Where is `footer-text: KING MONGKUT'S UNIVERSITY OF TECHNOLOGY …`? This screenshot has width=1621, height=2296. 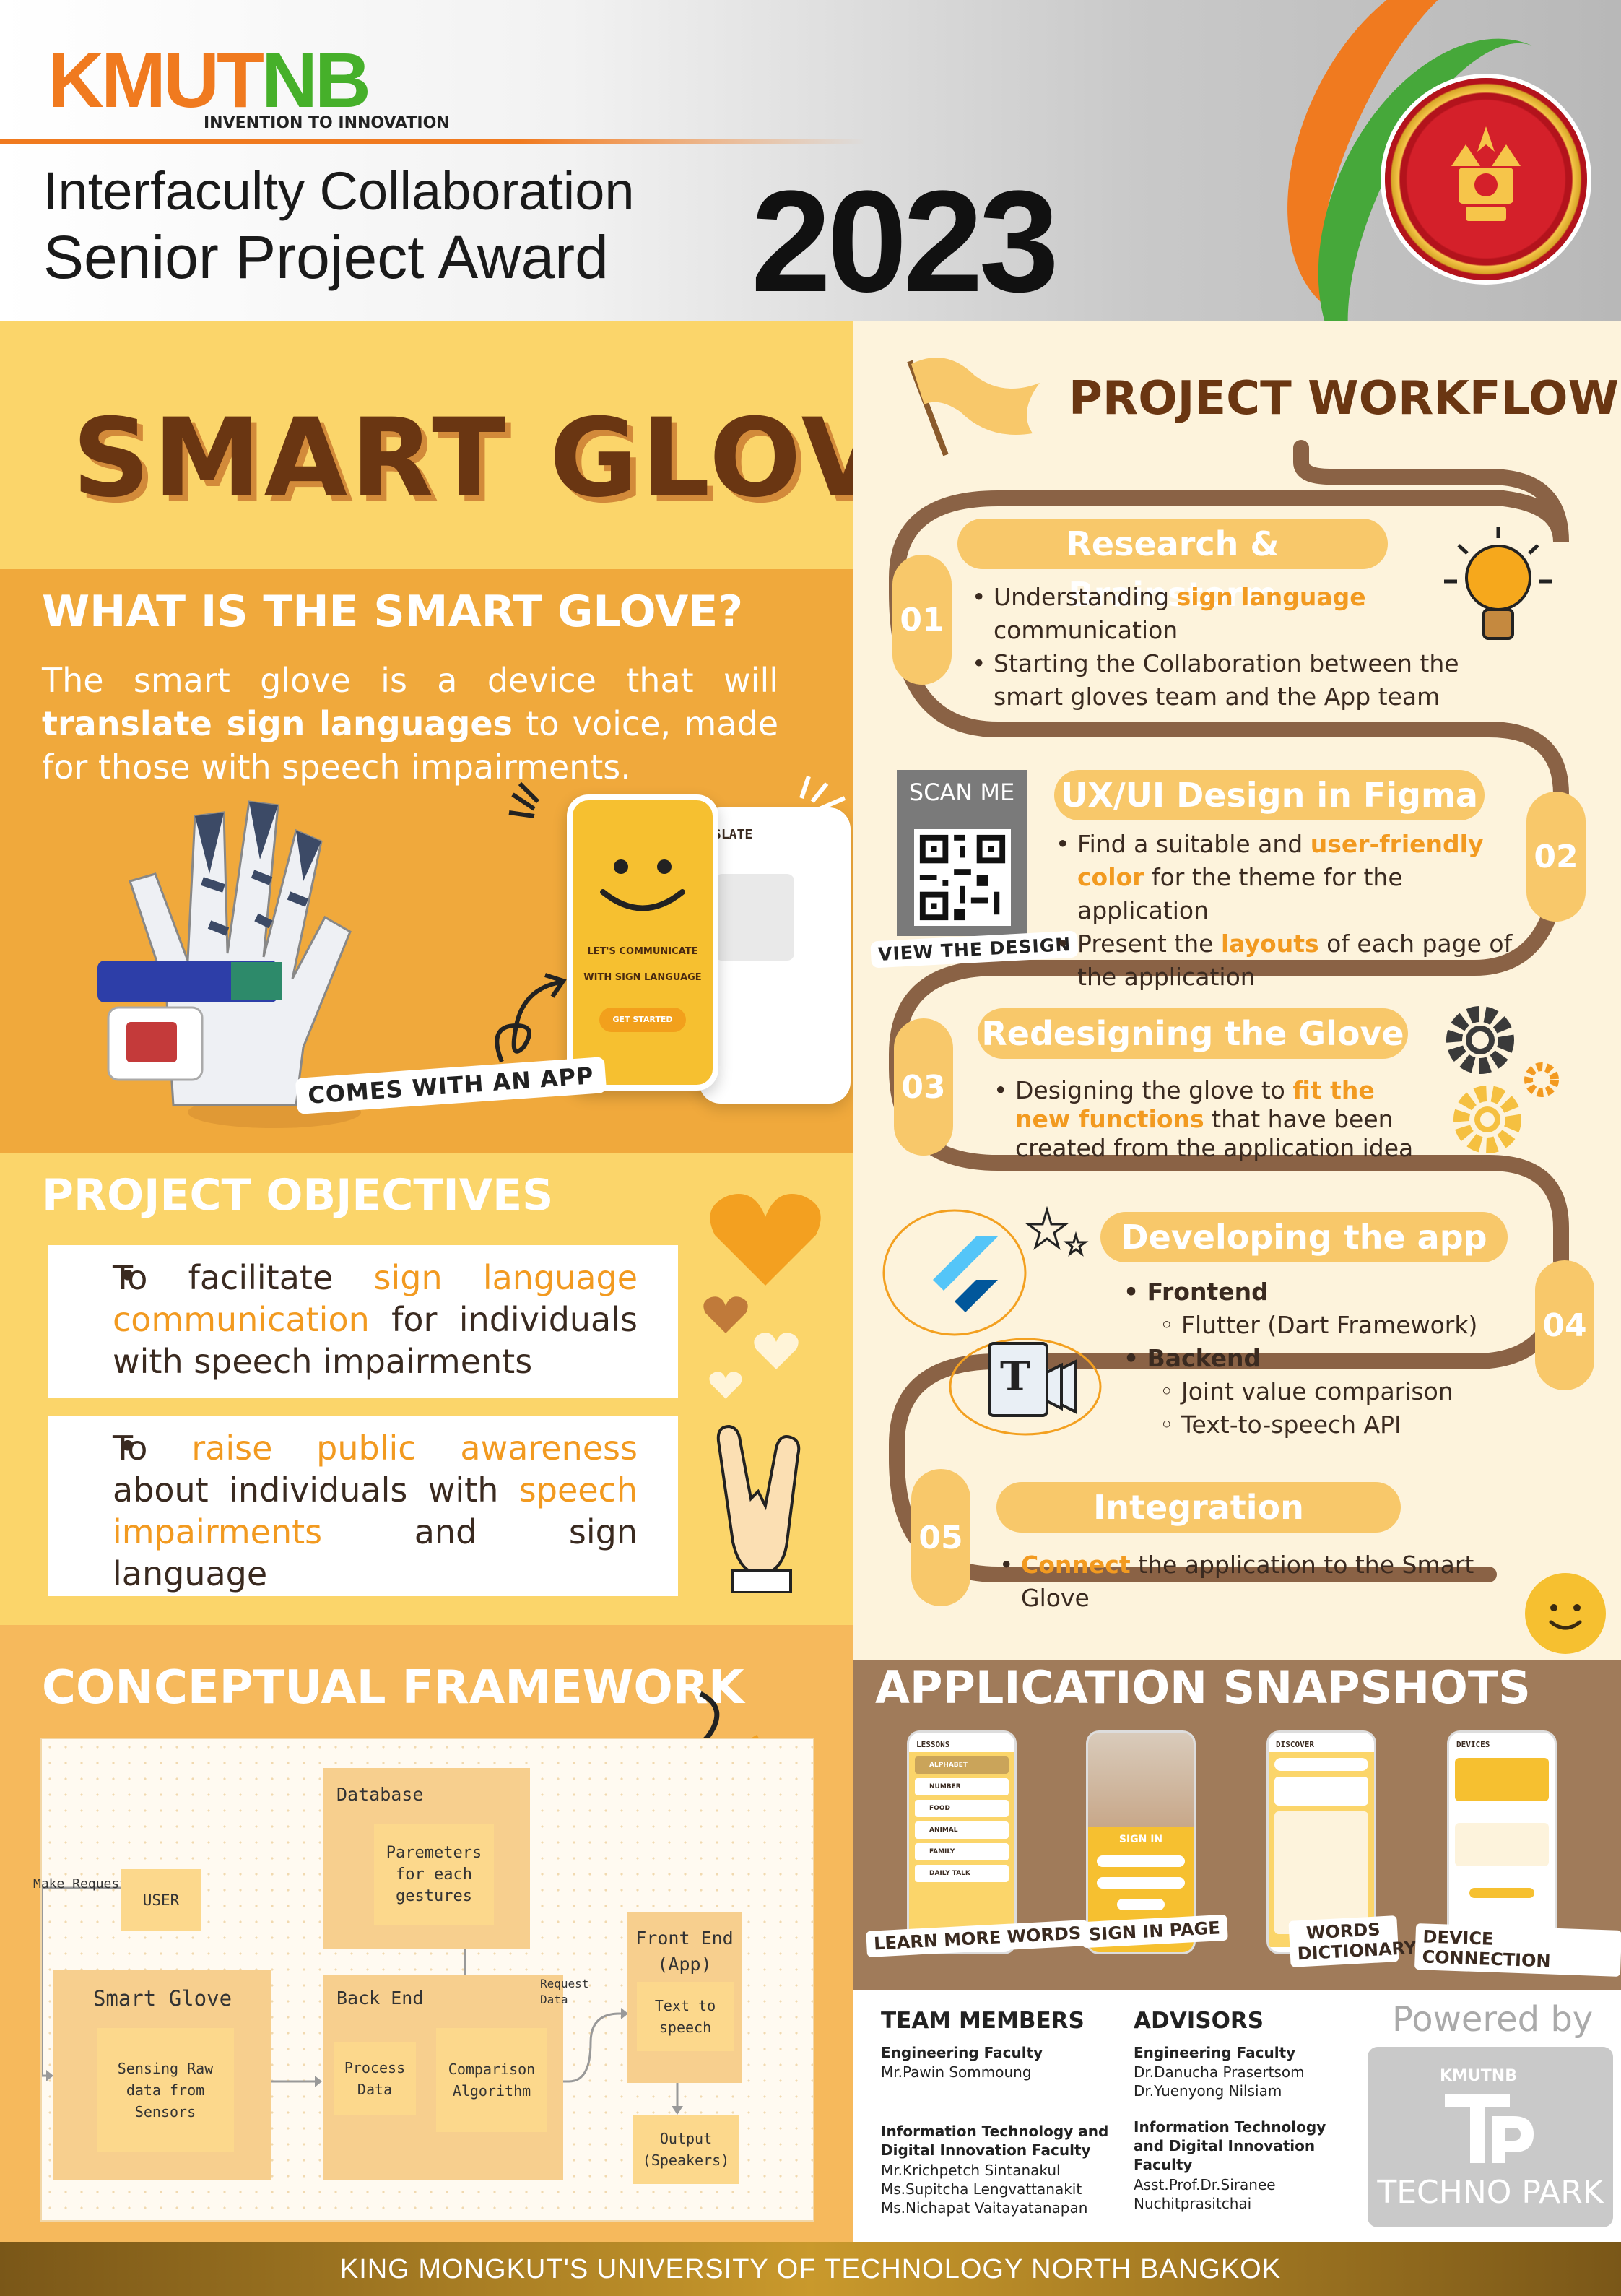 footer-text: KING MONGKUT'S UNIVERSITY OF TECHNOLOGY … is located at coordinates (810, 2269).